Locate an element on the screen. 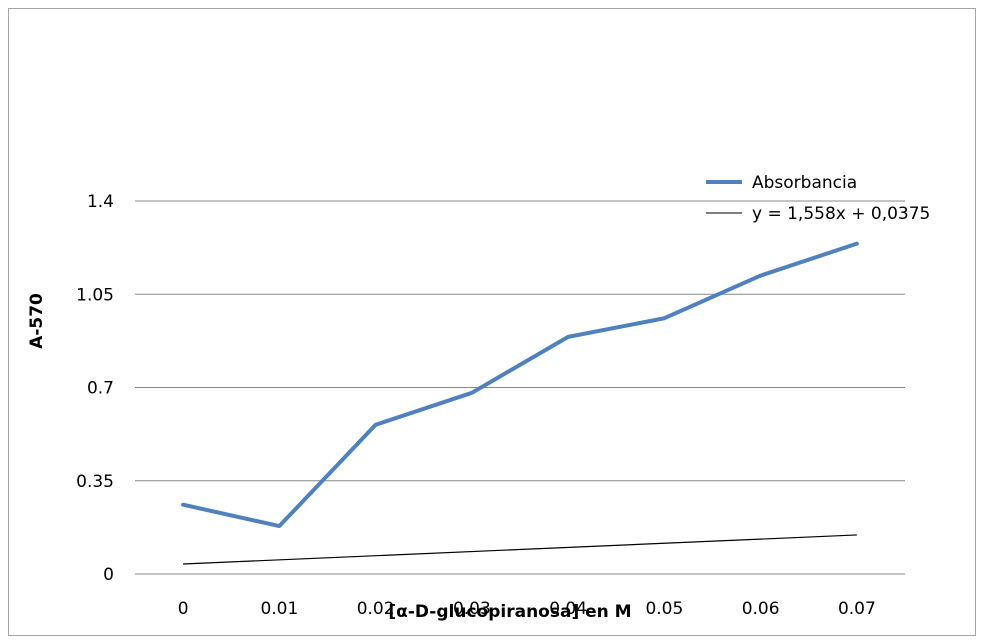  y-tick-label: 0.35 is located at coordinates (95, 482).